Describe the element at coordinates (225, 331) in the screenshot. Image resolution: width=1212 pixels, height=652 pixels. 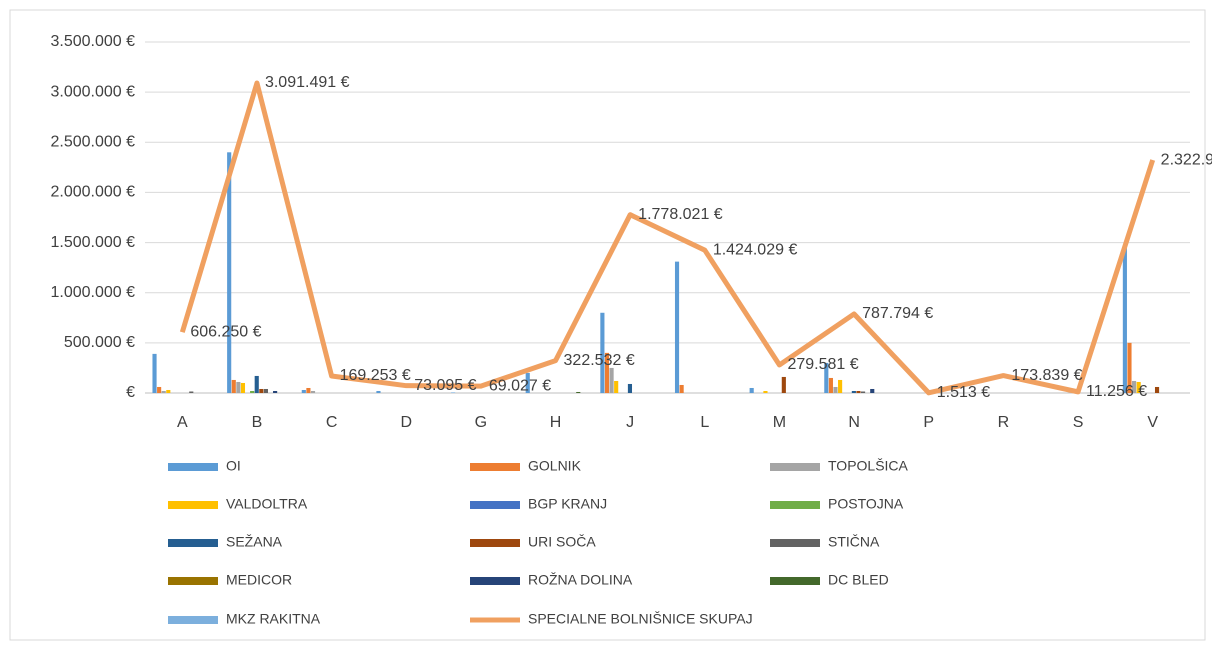
I see `data-label: 606.250 €` at that location.